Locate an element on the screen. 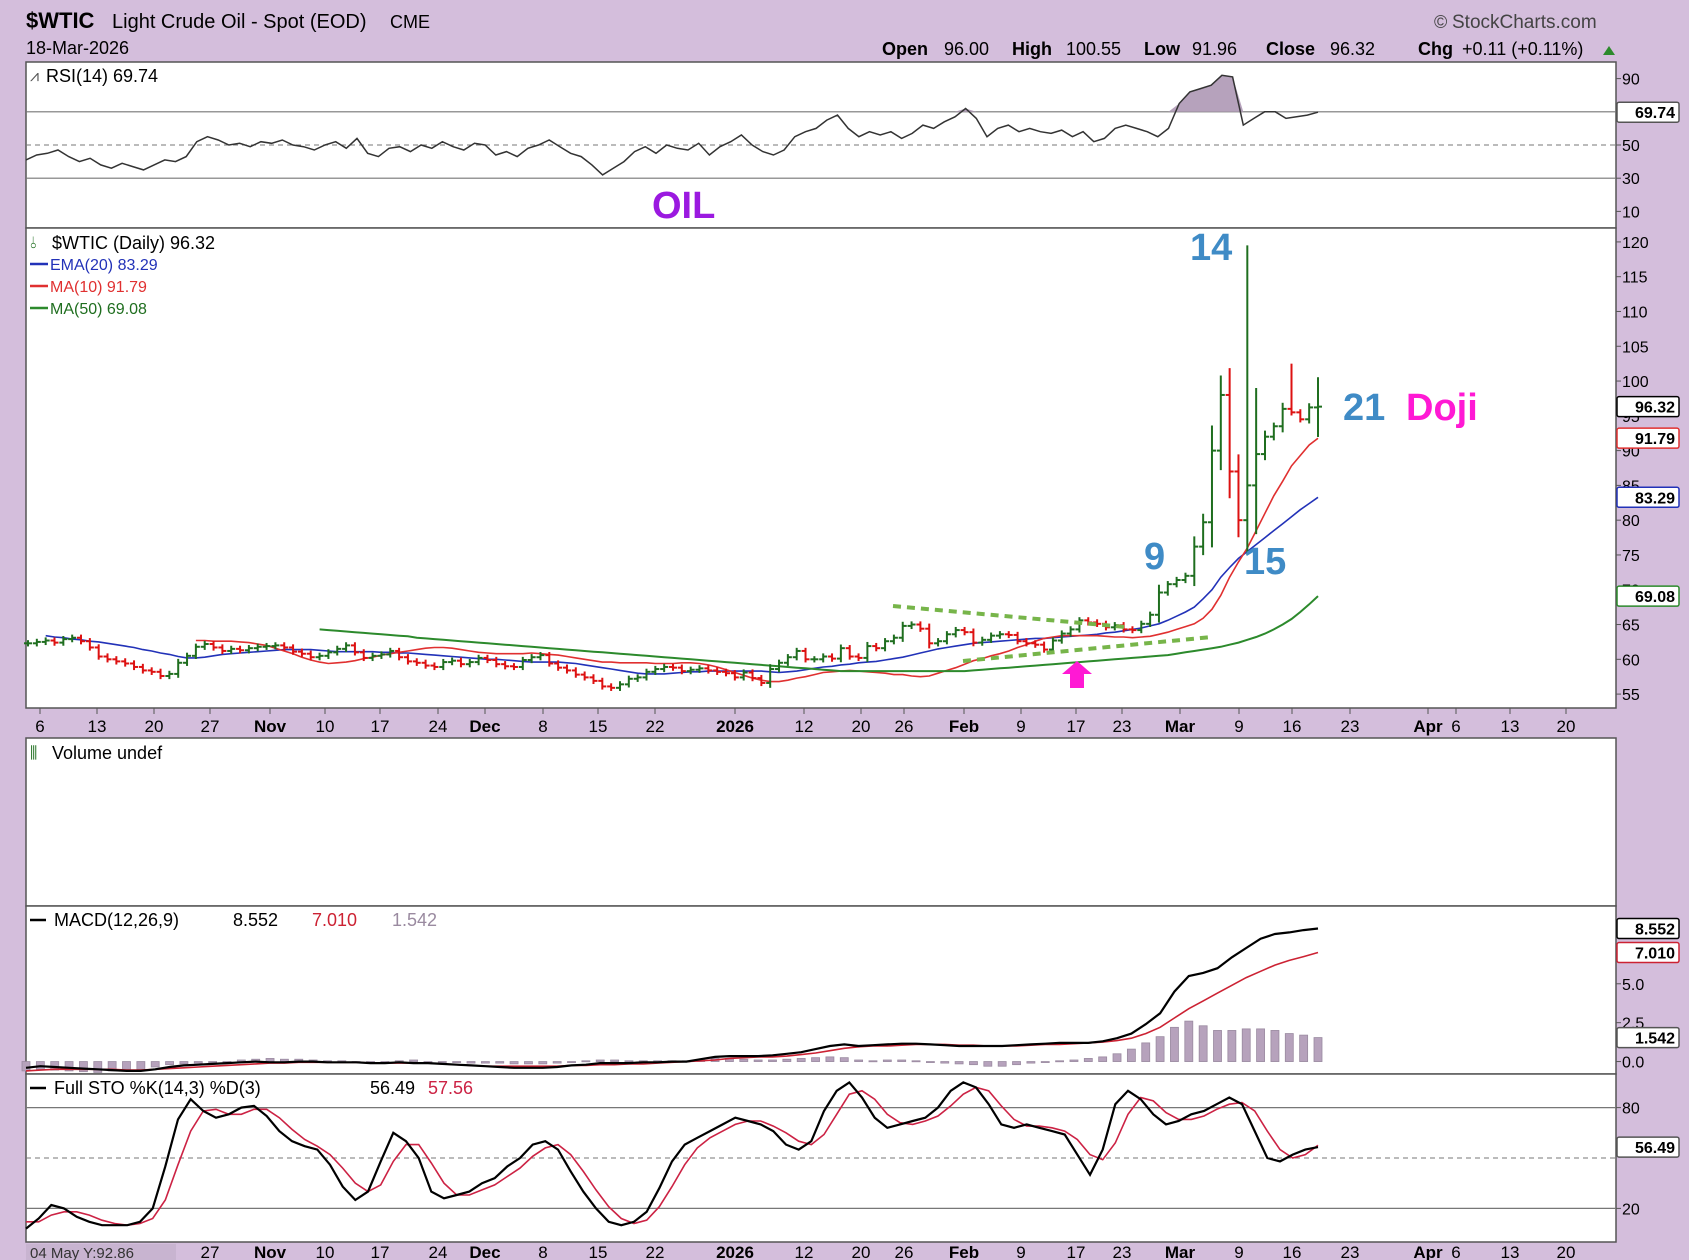 Image resolution: width=1689 pixels, height=1260 pixels. low-label: Low is located at coordinates (1162, 49).